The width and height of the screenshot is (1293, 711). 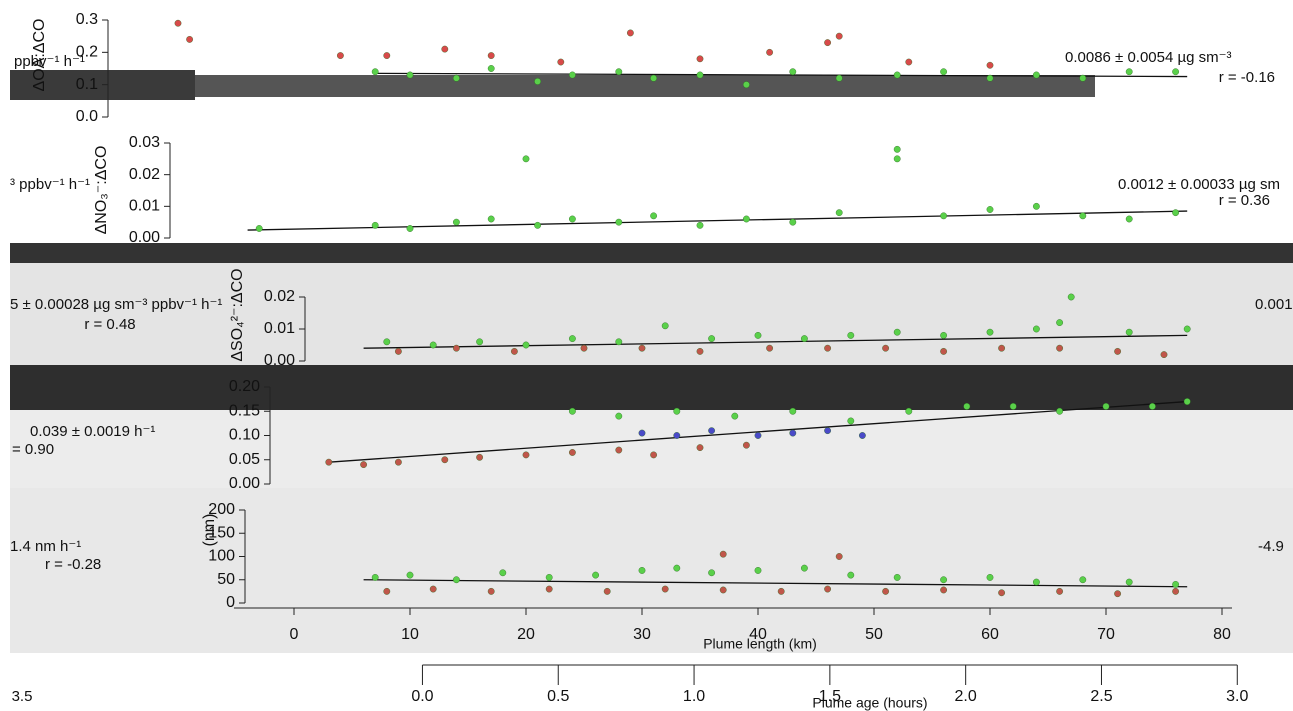 I want to click on x-tick-label: 60, so click(x=990, y=634).